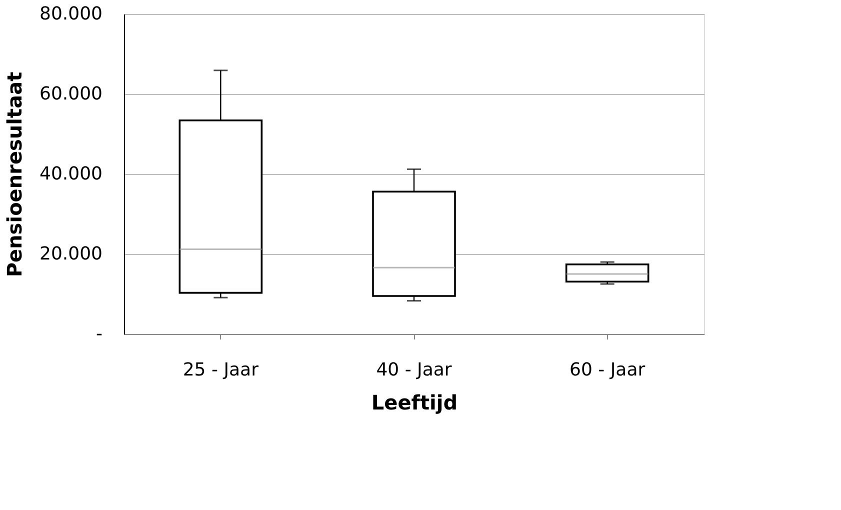  What do you see at coordinates (71, 174) in the screenshot?
I see `y-tick-label: 40.000` at bounding box center [71, 174].